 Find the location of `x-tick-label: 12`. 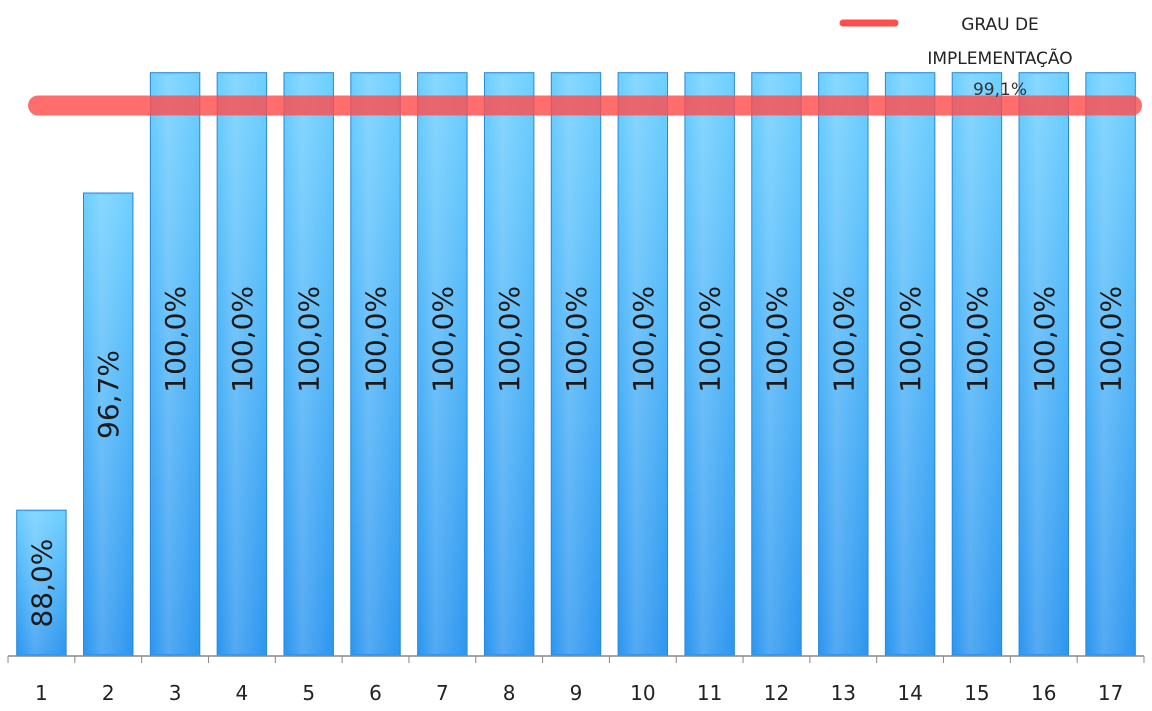

x-tick-label: 12 is located at coordinates (776, 693).